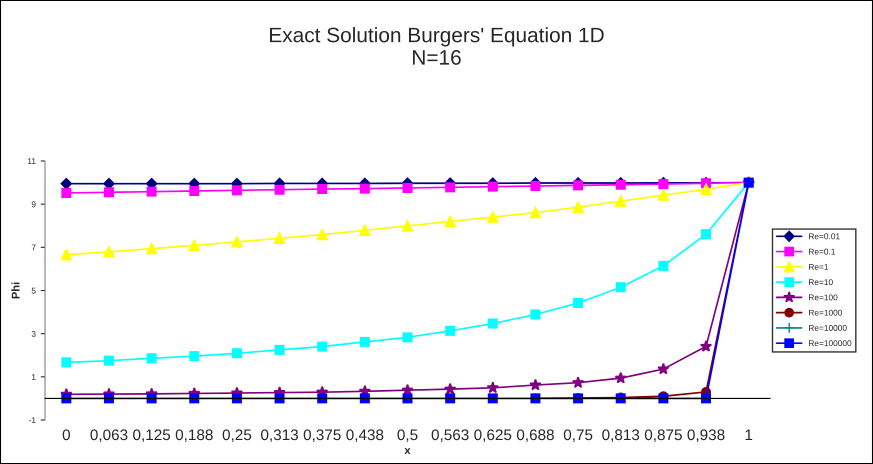 The image size is (873, 464). What do you see at coordinates (34, 204) in the screenshot?
I see `y-tick-label: 9` at bounding box center [34, 204].